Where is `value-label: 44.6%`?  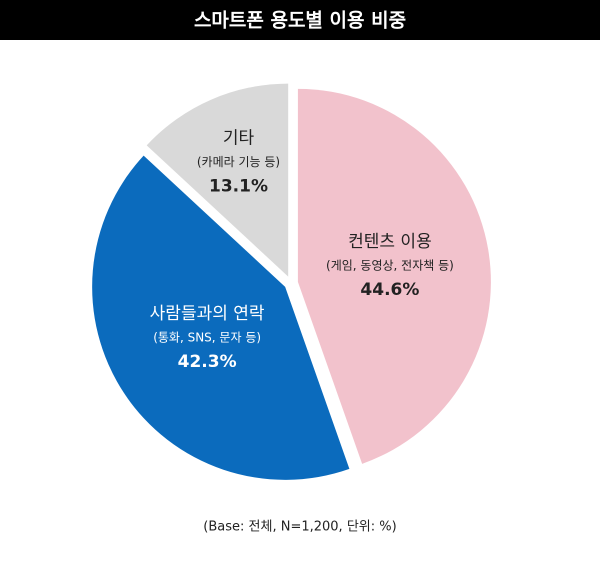 value-label: 44.6% is located at coordinates (389, 290).